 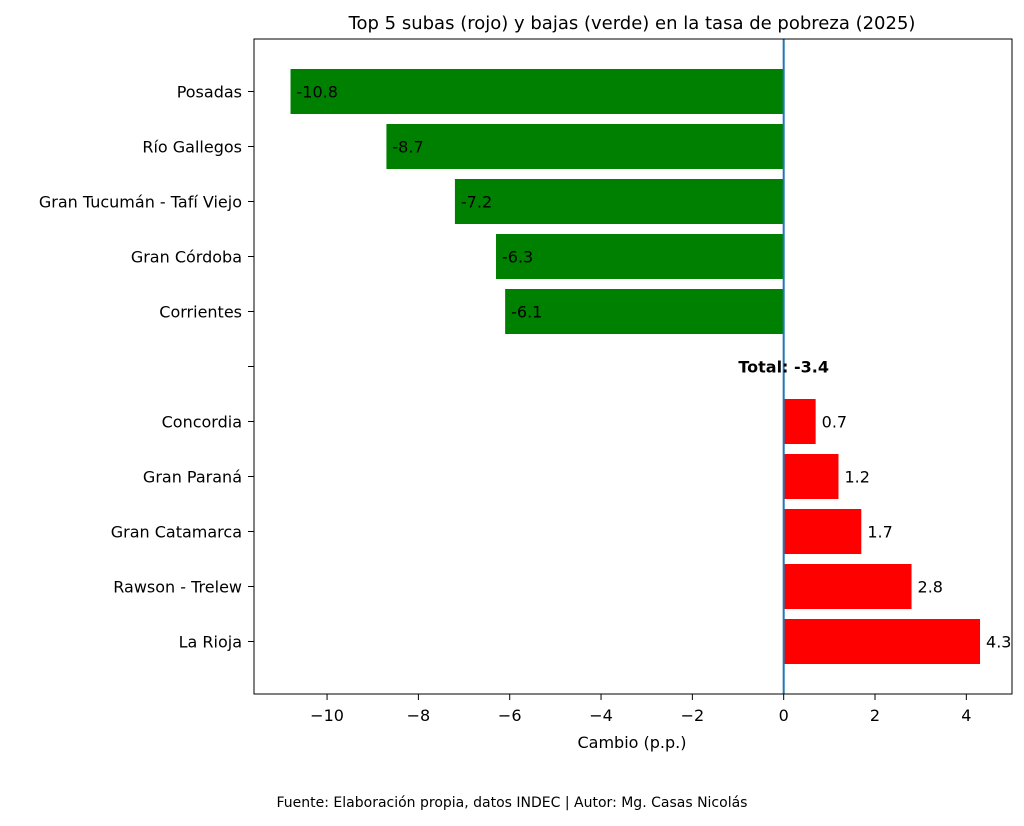 What do you see at coordinates (192, 147) in the screenshot?
I see `y-tick-label: Río Gallegos` at bounding box center [192, 147].